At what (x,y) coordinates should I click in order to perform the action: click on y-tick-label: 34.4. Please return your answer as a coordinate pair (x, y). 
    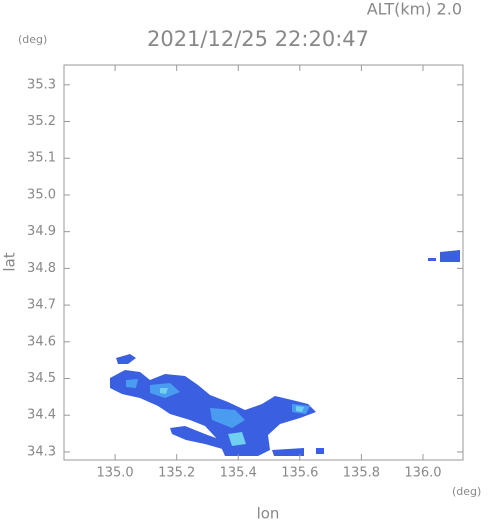
    Looking at the image, I should click on (41, 415).